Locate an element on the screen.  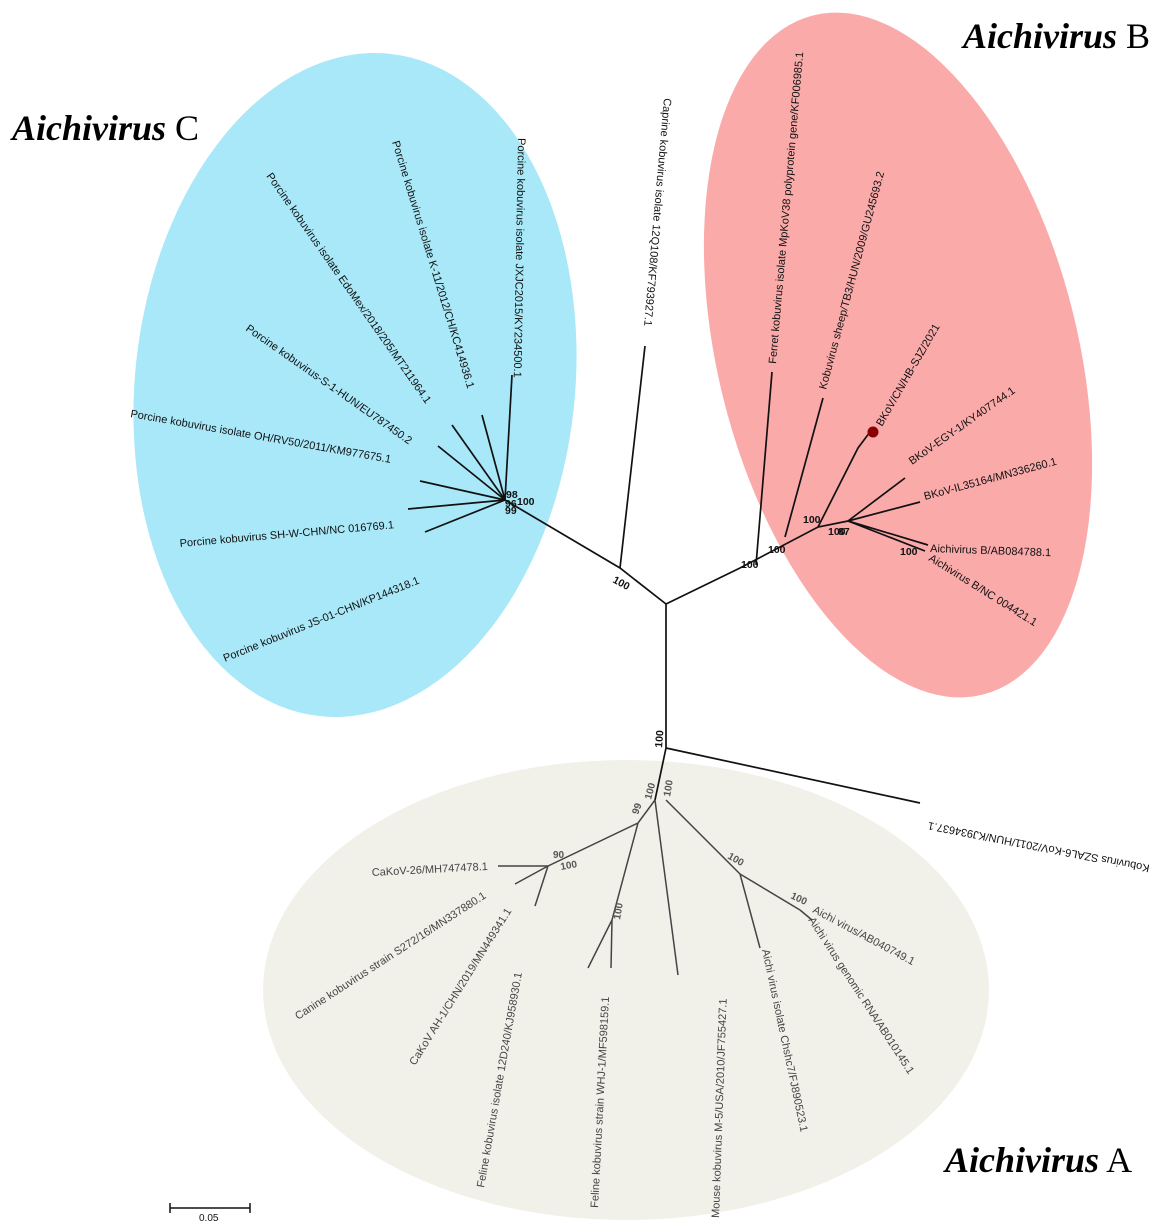
leaf-szal: Kobuvirus SZAL6-KoV/2011/HUN/KJ934637.1 is located at coordinates (1039, 846).